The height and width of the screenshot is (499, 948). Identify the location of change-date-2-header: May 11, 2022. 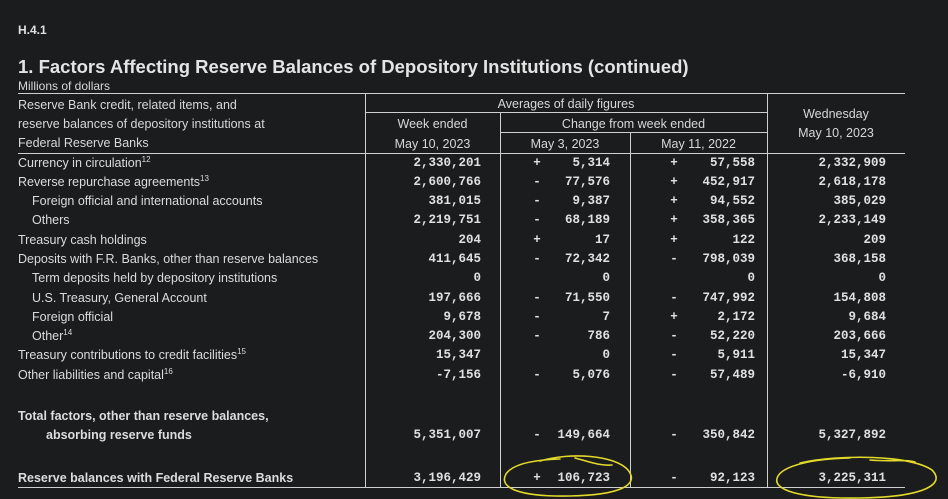
(698, 144).